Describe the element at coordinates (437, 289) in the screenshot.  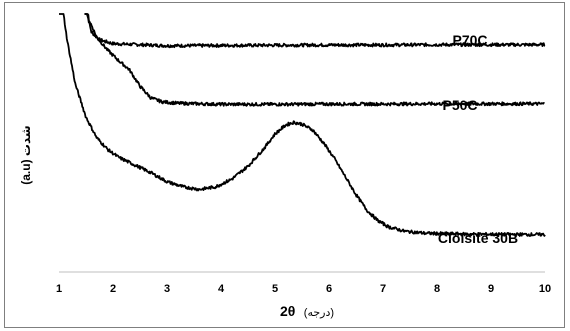
I see `x-tick-label: 8` at that location.